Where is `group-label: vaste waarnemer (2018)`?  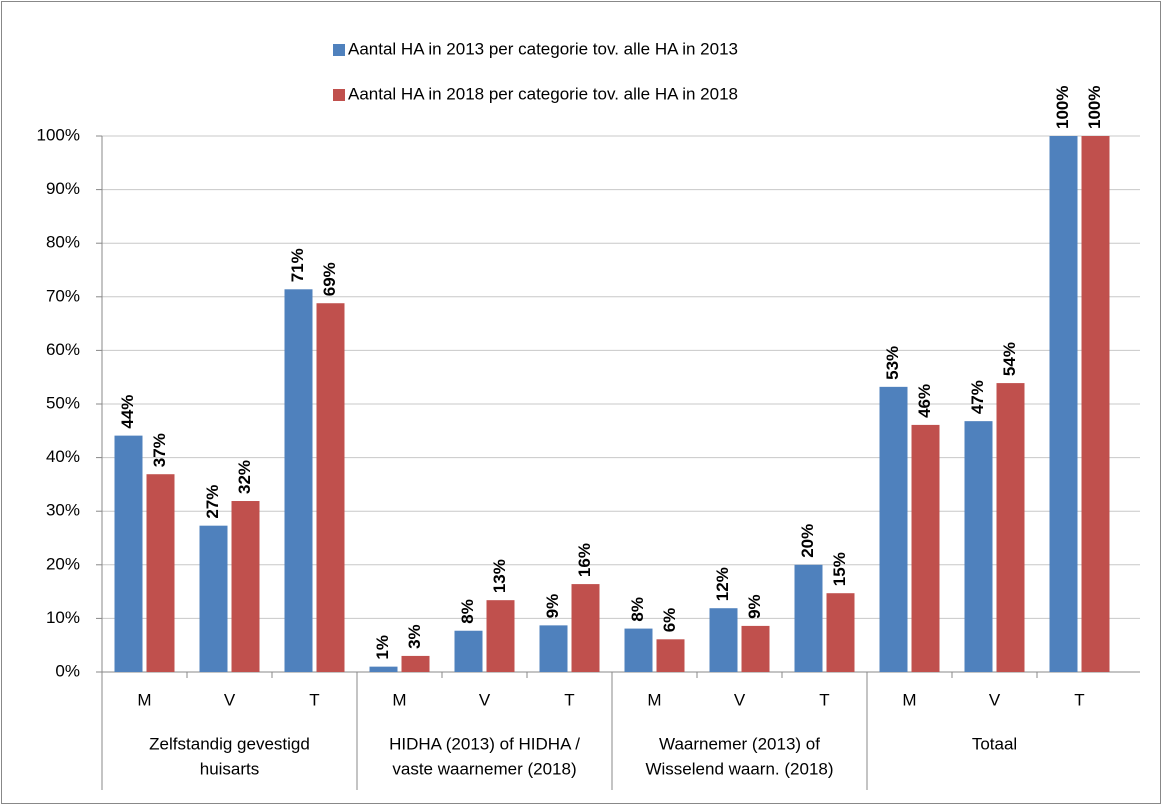 group-label: vaste waarnemer (2018) is located at coordinates (484, 768).